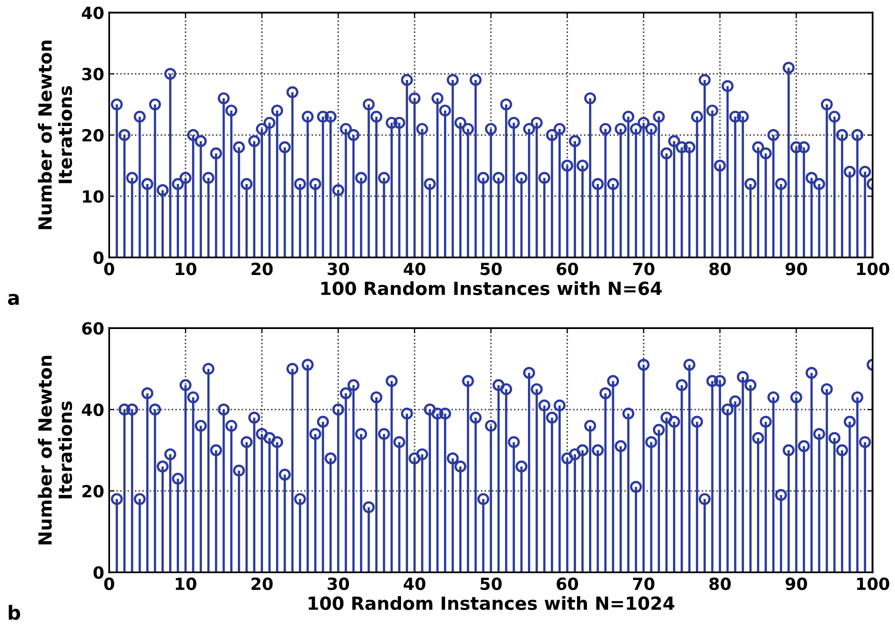 This screenshot has height=631, width=895. What do you see at coordinates (93, 74) in the screenshot?
I see `y-tick-label: 30` at bounding box center [93, 74].